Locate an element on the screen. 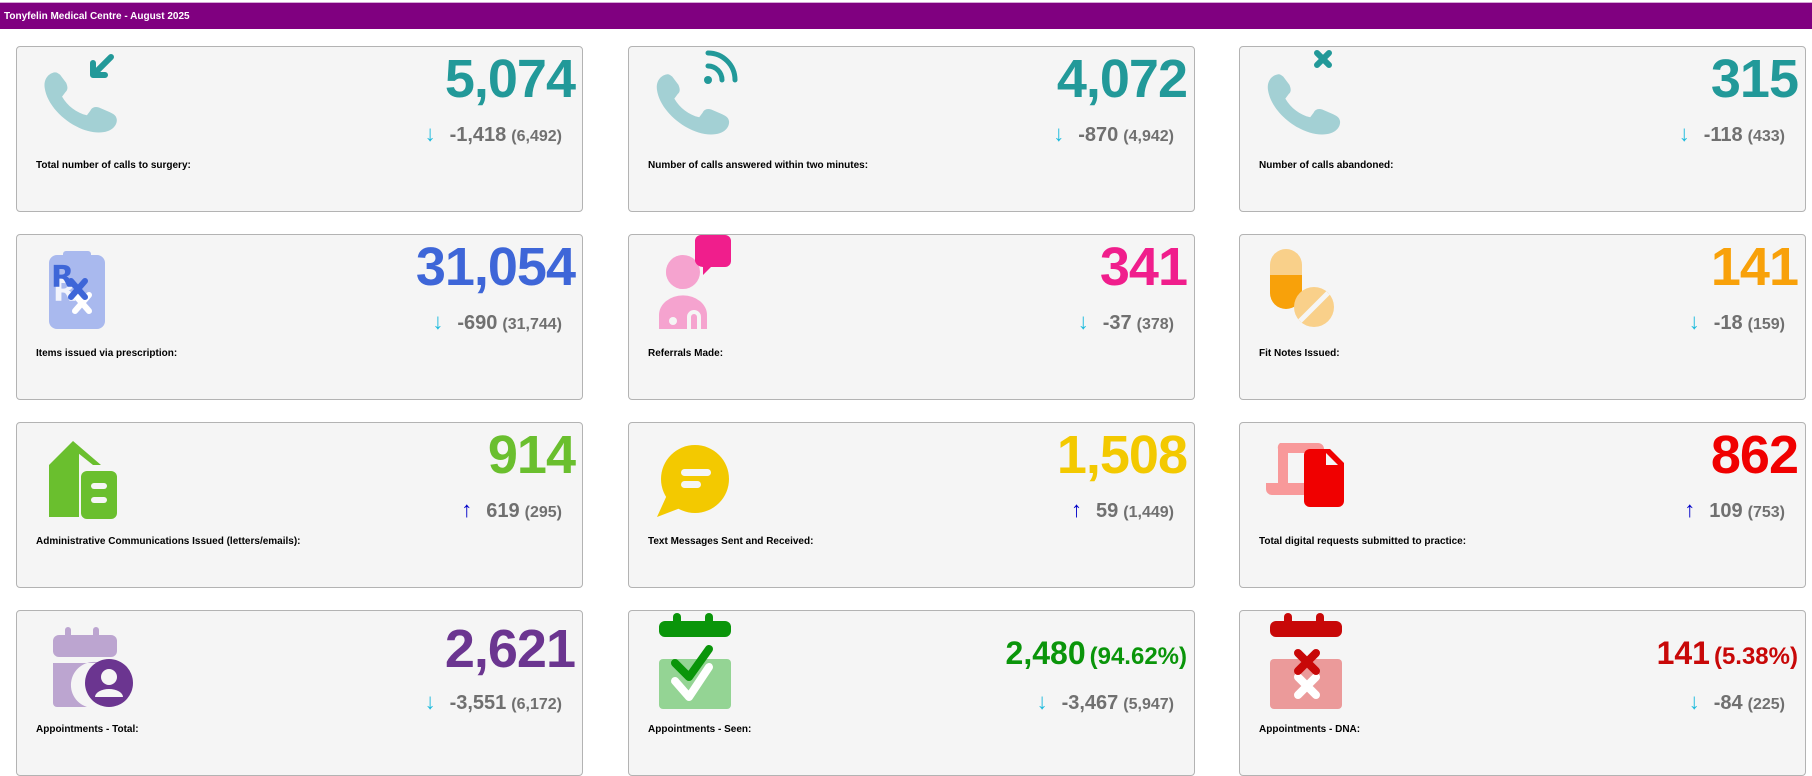 The width and height of the screenshot is (1812, 776). previous-value: (5,947) is located at coordinates (1148, 704).